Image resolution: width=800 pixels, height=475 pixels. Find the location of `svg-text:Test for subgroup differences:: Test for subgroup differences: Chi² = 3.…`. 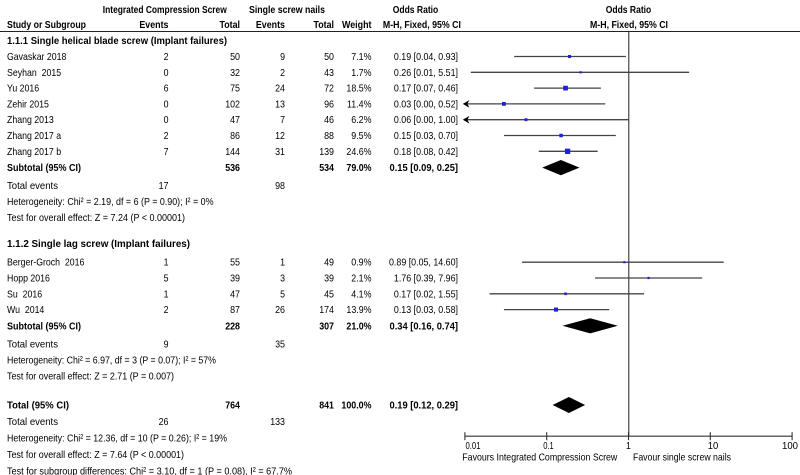

svg-text:Test for subgroup differences:: Test for subgroup differences: Chi² = 3.… is located at coordinates (149, 470).